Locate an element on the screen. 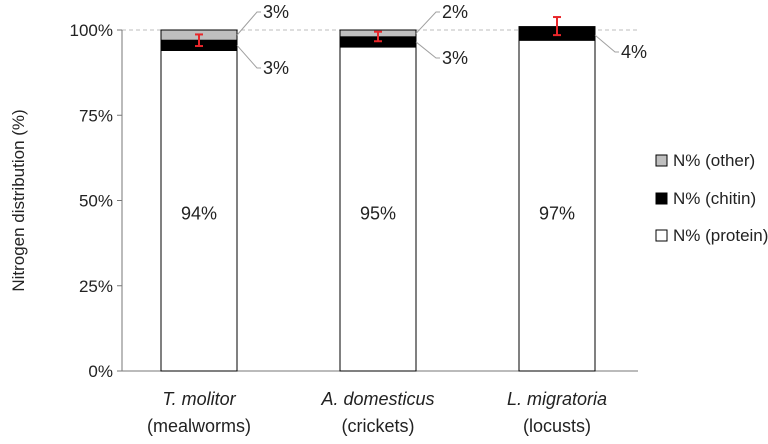  category-label-common: (locusts) is located at coordinates (557, 426).